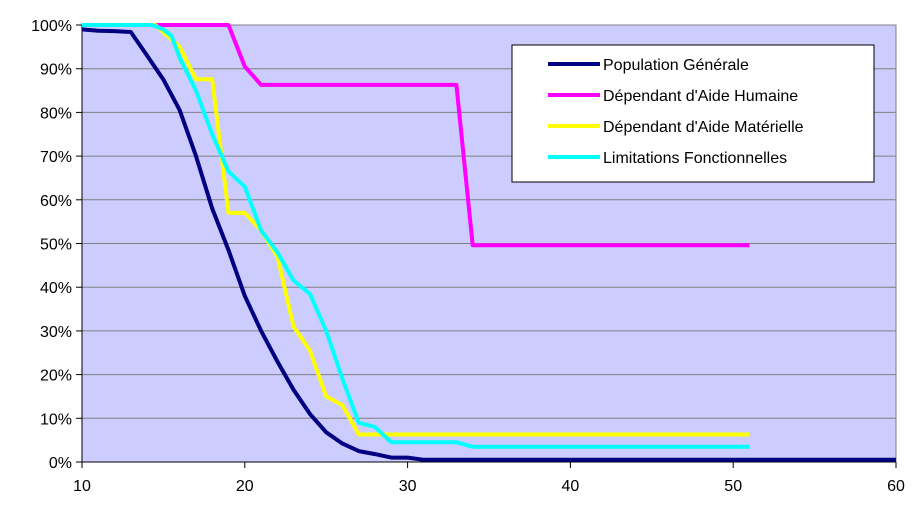 The image size is (911, 505). I want to click on y-tick-label: 50%, so click(56, 245).